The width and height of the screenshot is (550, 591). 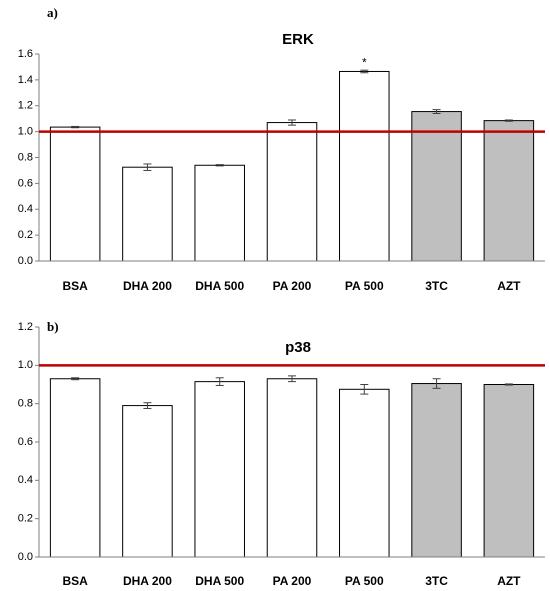 What do you see at coordinates (364, 62) in the screenshot?
I see `significance-marker: *` at bounding box center [364, 62].